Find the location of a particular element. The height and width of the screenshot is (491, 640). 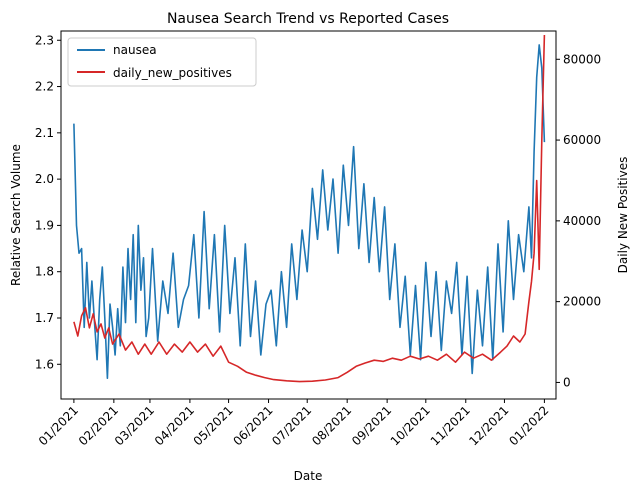

legend-box is located at coordinates (162, 62).